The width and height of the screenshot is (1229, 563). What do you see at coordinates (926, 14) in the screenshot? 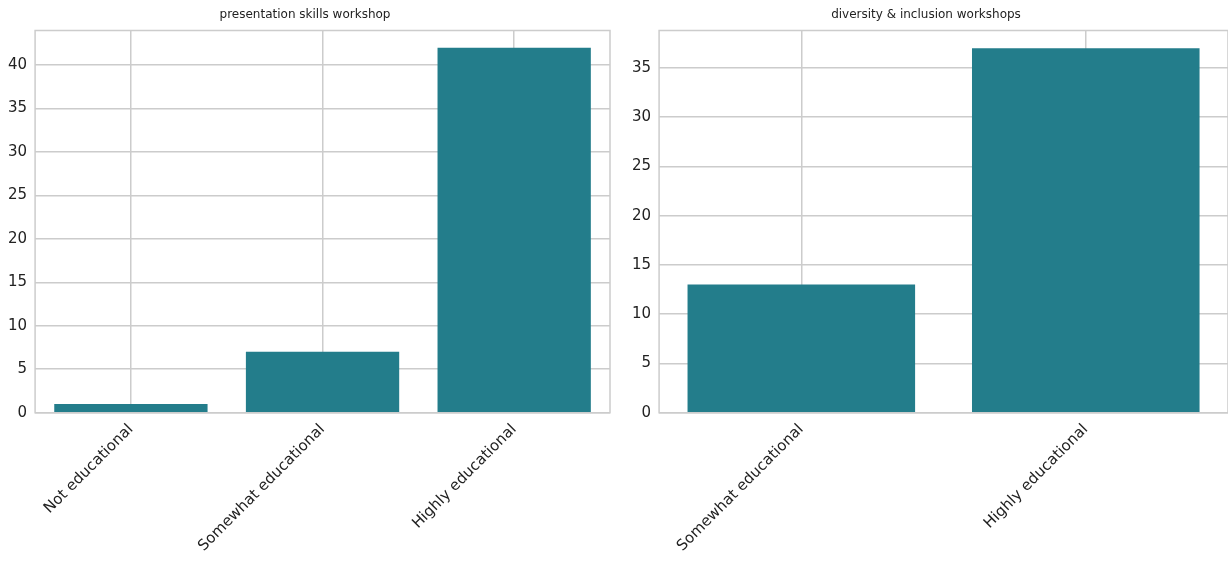
I see `chart-title: diversity & inclusion workshops` at bounding box center [926, 14].